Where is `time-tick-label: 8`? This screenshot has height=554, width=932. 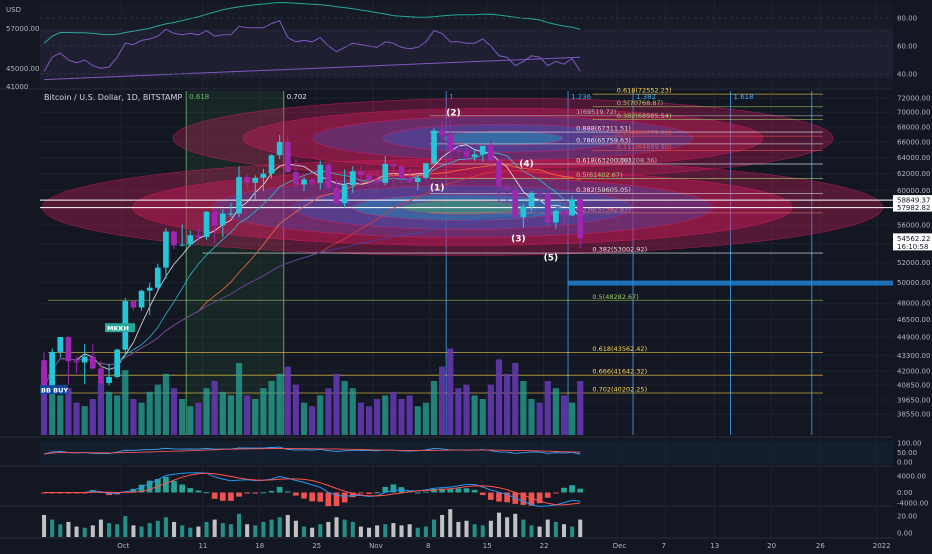 time-tick-label: 8 is located at coordinates (428, 546).